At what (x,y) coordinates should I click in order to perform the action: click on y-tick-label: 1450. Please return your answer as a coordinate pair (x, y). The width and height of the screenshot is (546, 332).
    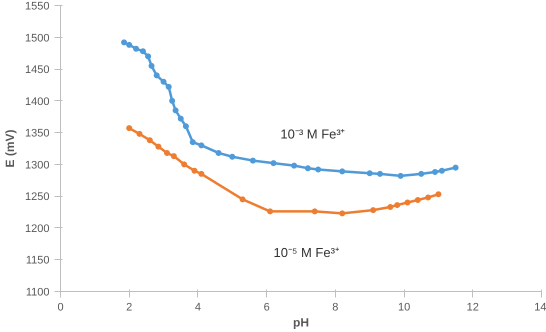
    Looking at the image, I should click on (37, 70).